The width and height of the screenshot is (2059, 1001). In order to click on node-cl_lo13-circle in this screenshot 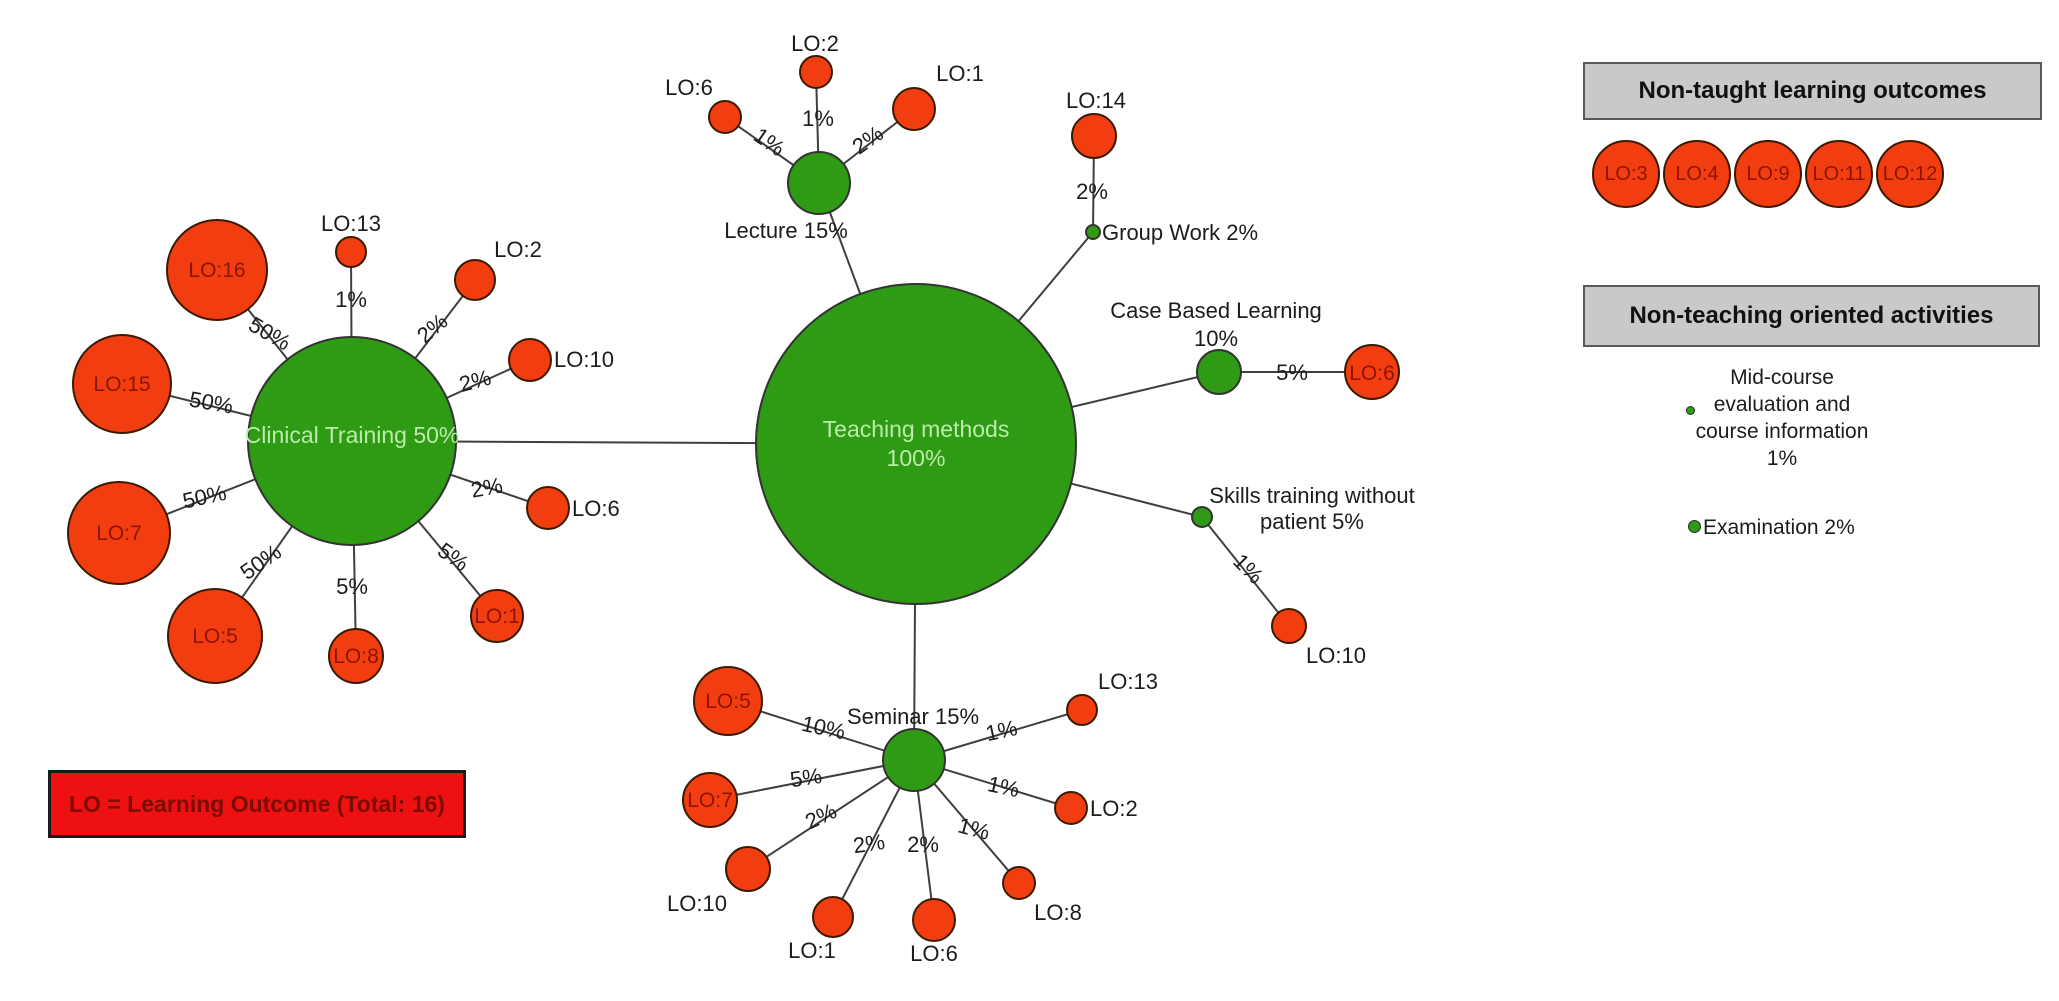, I will do `click(351, 252)`.